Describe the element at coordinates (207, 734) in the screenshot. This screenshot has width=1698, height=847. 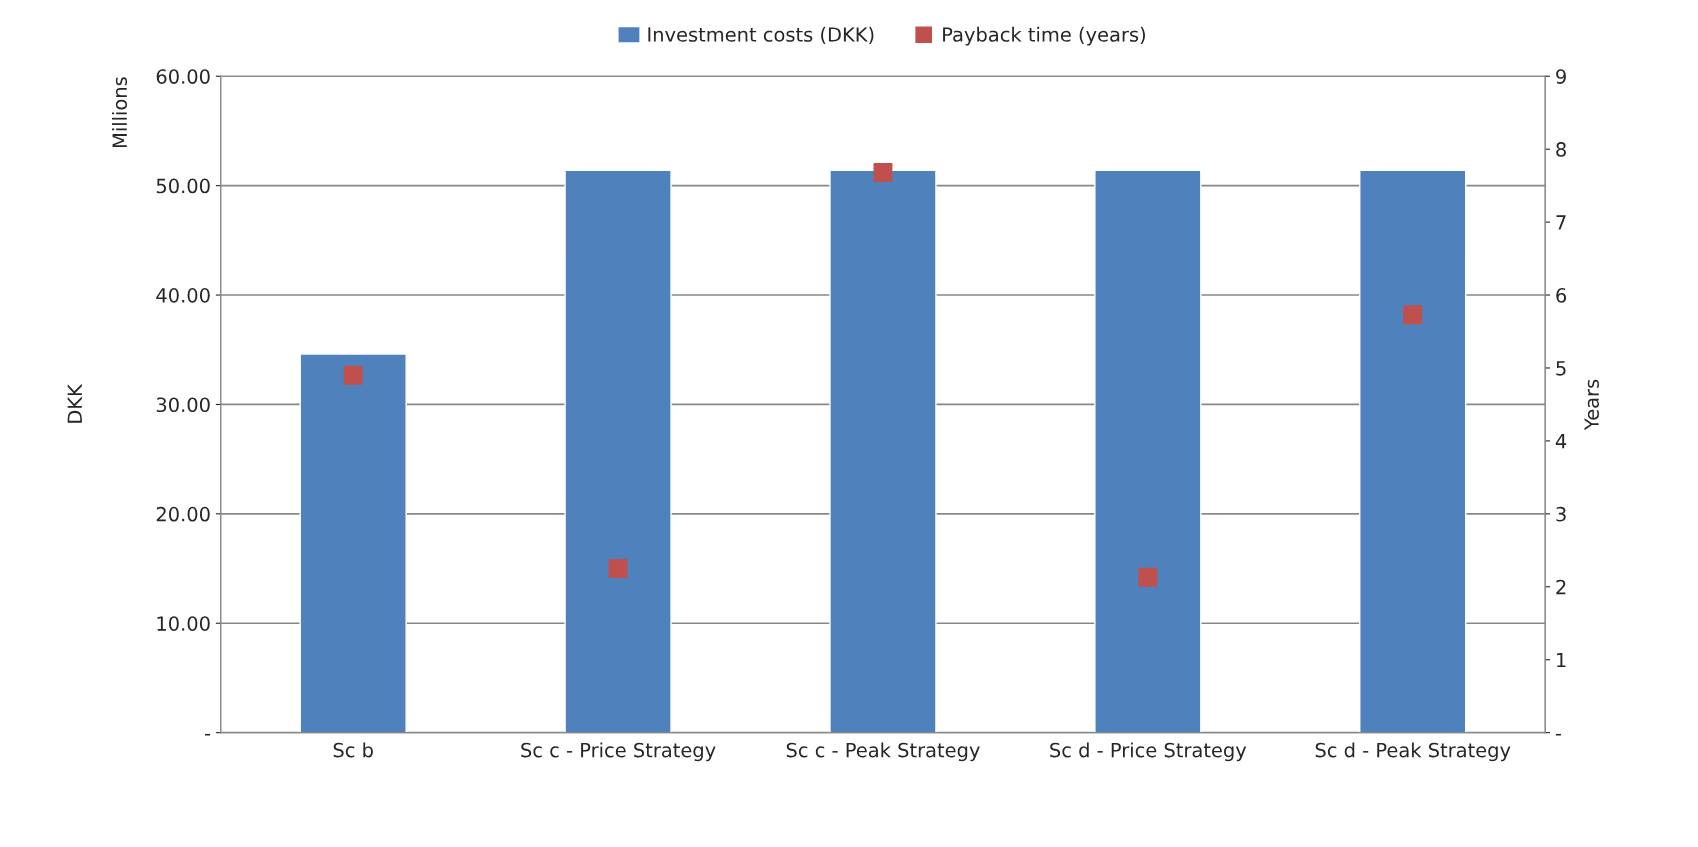
I see `y-tick-label: -` at that location.